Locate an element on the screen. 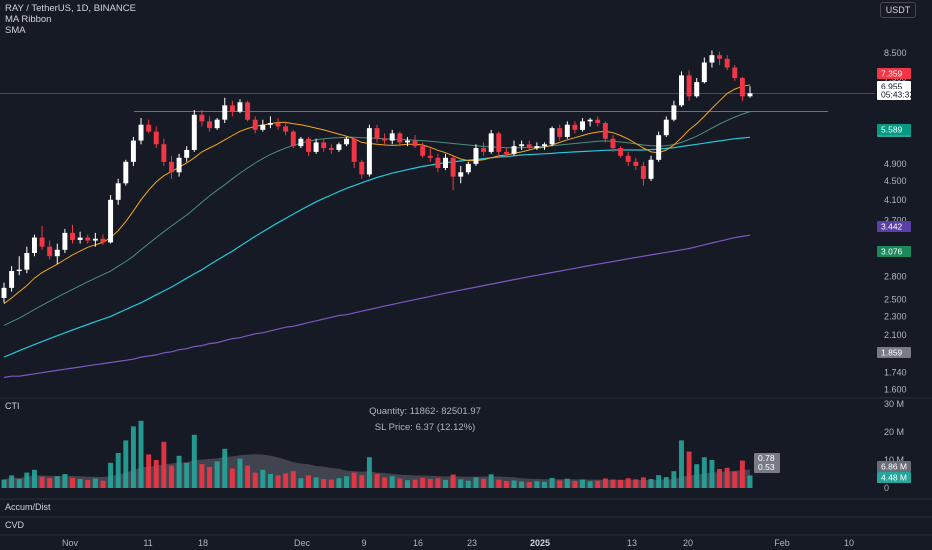 This screenshot has width=932, height=550. price-tick-label: 1.740 is located at coordinates (895, 373).